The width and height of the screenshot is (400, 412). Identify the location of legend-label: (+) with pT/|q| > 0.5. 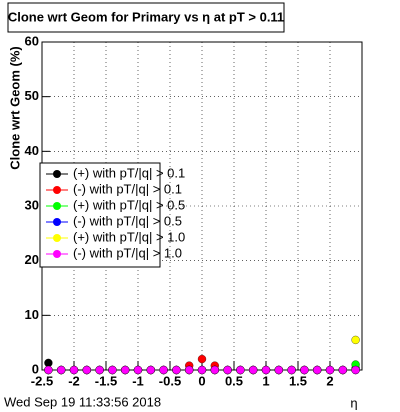
(129, 204).